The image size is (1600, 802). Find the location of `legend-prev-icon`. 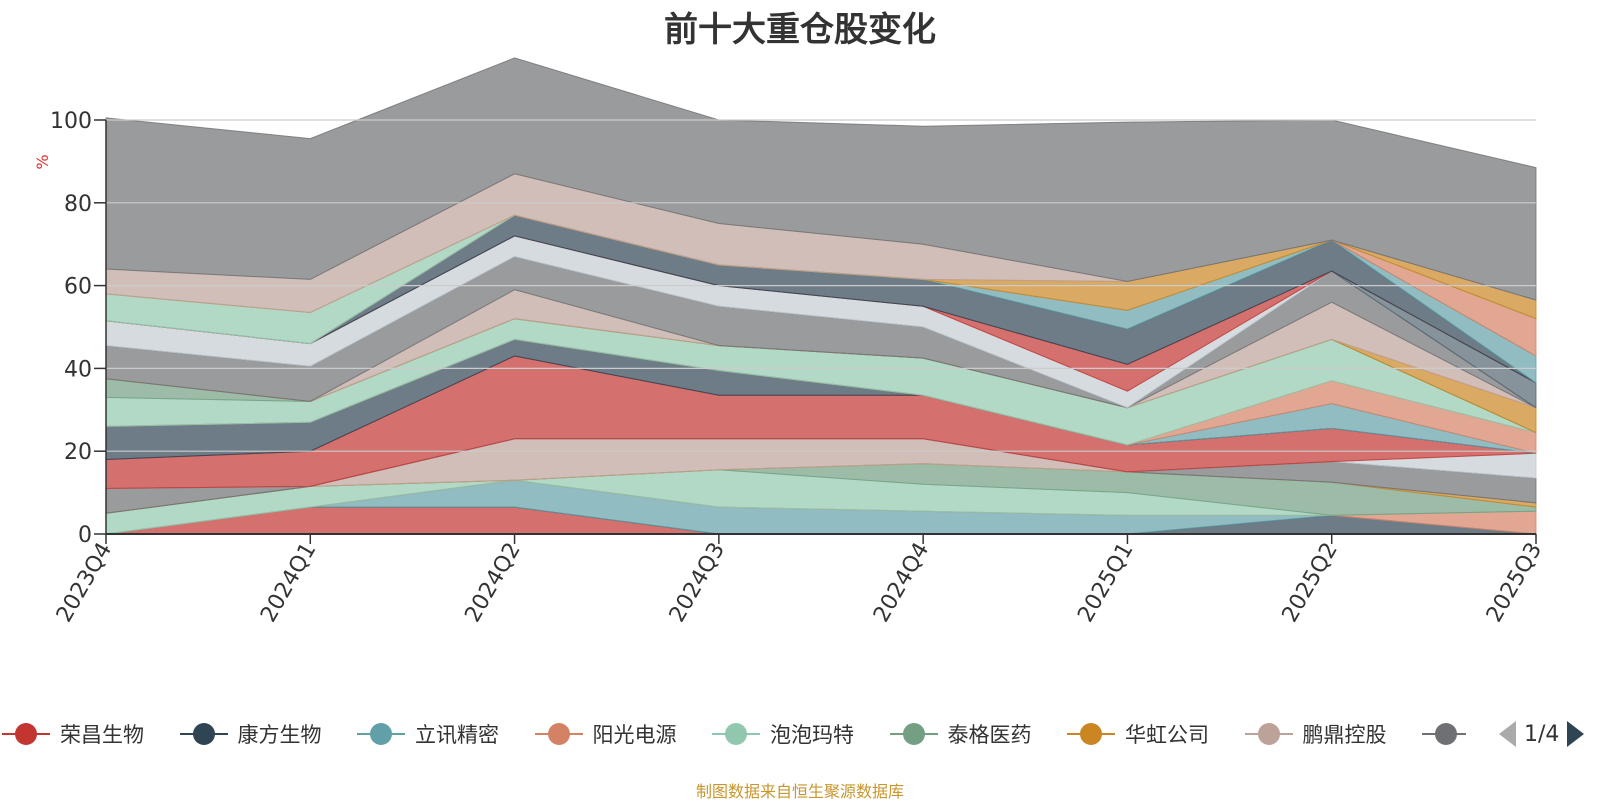

legend-prev-icon is located at coordinates (1508, 734).